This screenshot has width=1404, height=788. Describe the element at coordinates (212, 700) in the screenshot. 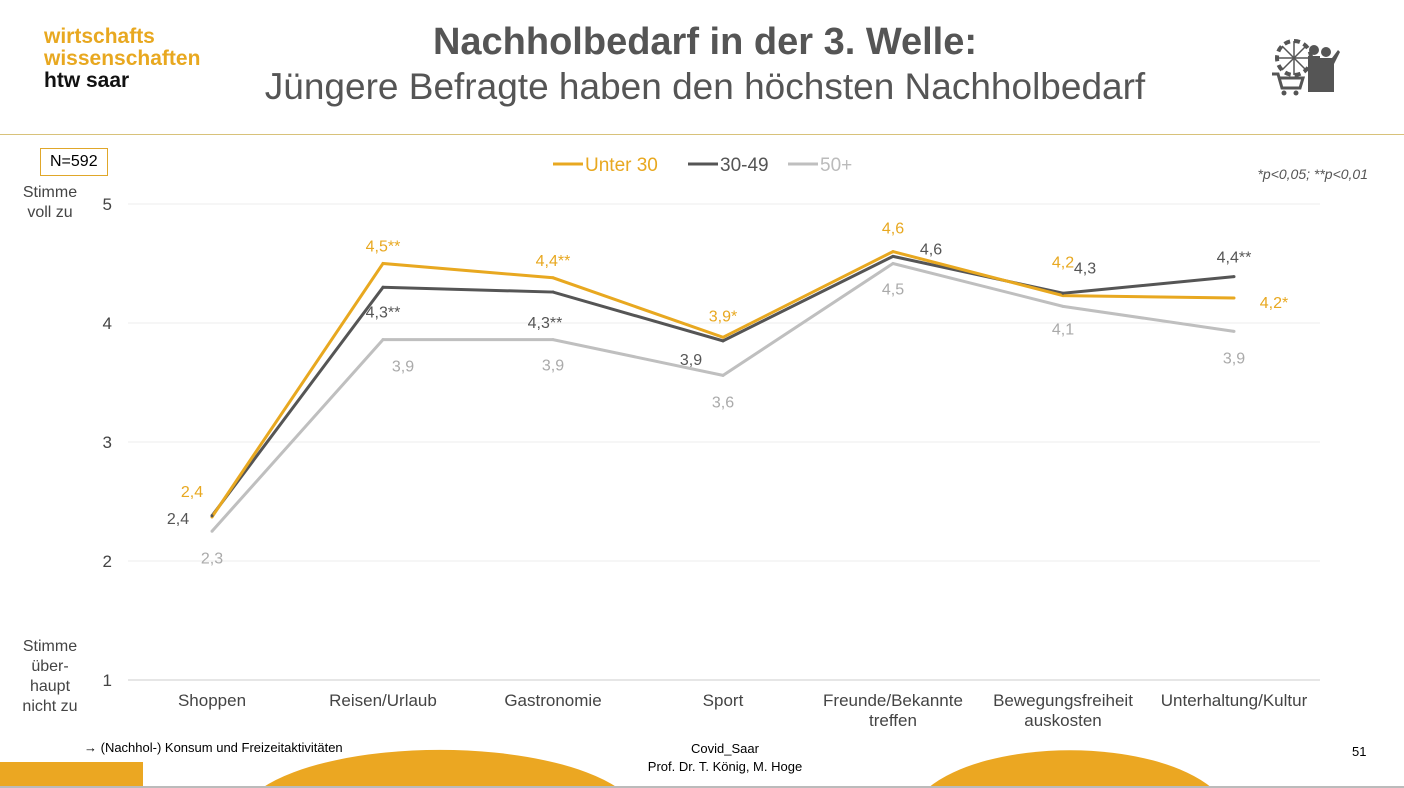

I see `x-tick-label: Shoppen` at that location.